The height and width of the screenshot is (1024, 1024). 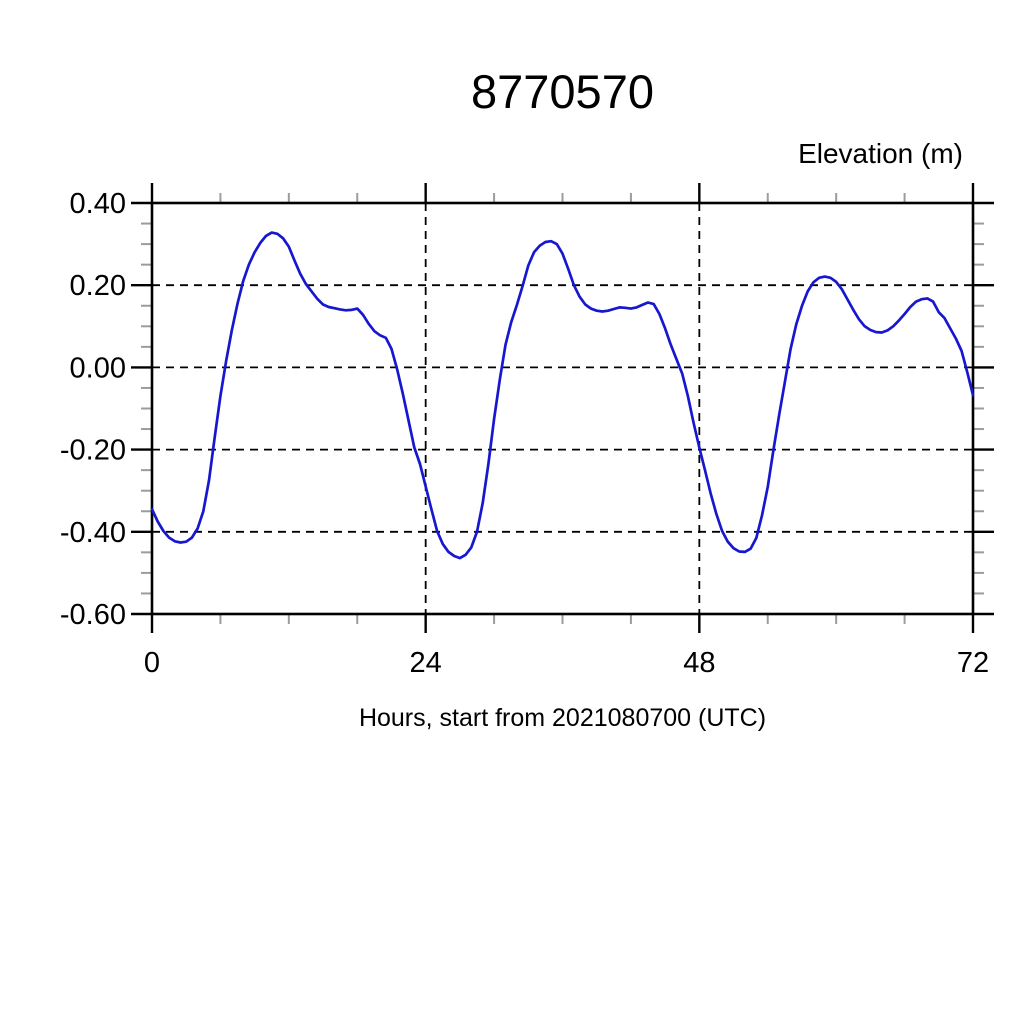 I want to click on y-tick-label: 0.40, so click(x=98, y=204).